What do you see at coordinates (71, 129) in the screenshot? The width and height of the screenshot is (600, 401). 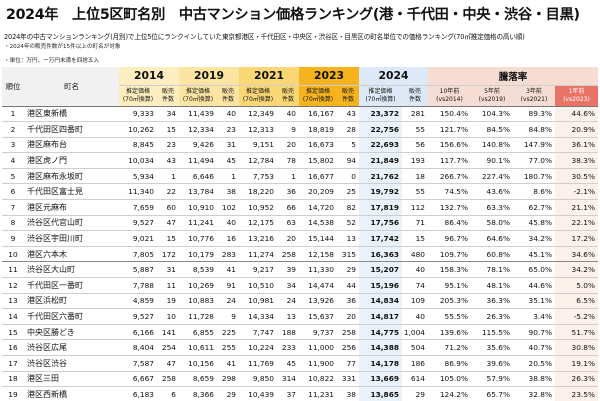 I see `town-name: 千代田区四番町` at bounding box center [71, 129].